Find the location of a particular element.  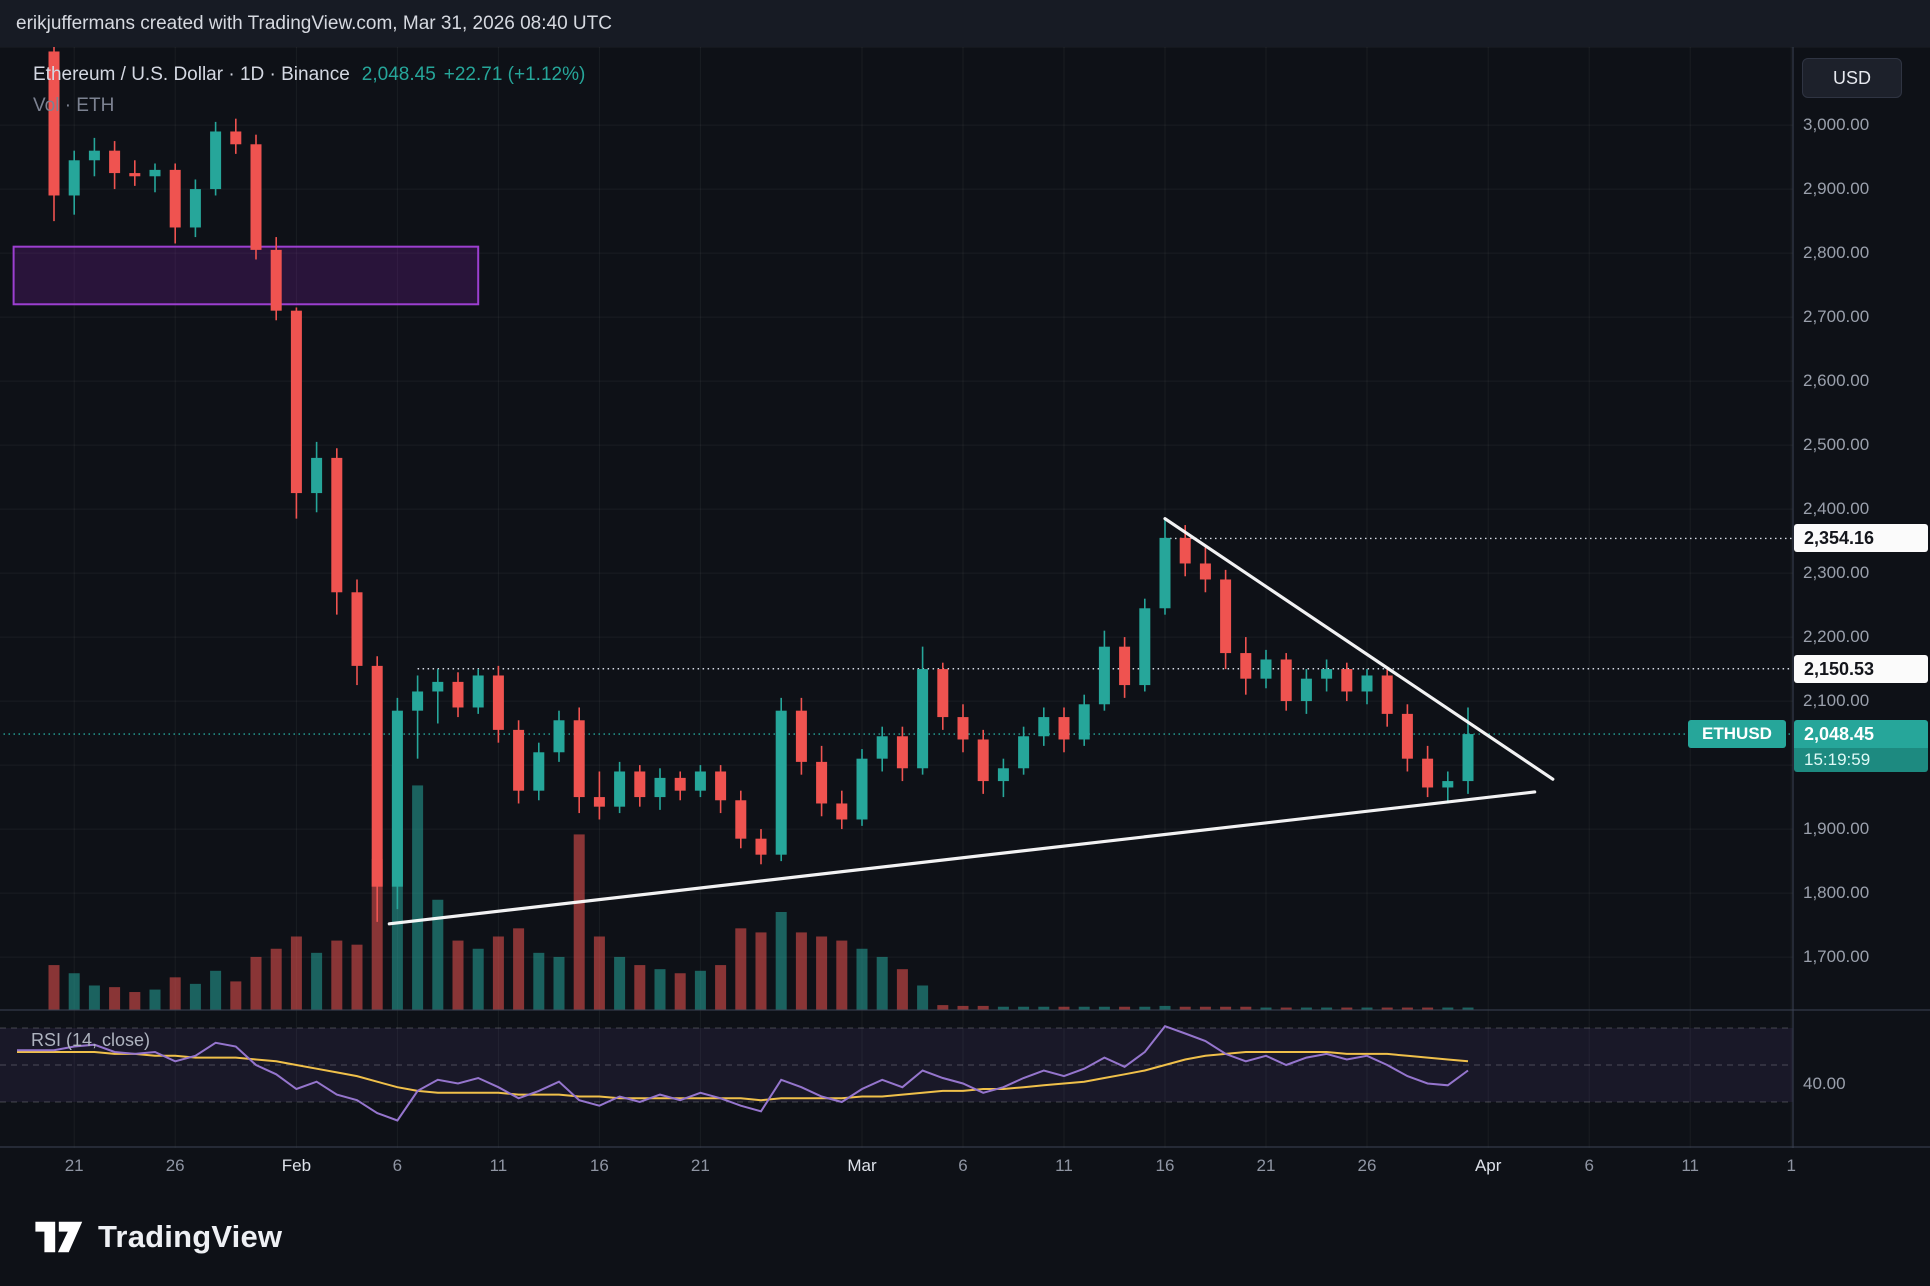

time-axis: 21 26 Feb 6 11 16 21 Mar 6 11 16 21 26 Apr 6 11 1 is located at coordinates (965, 1170).